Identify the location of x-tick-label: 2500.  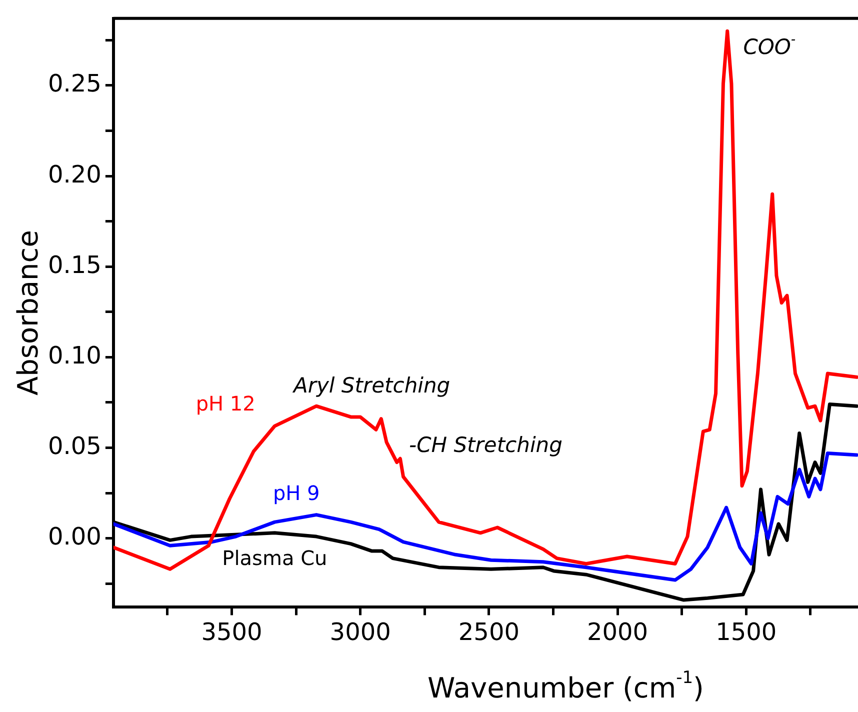
(489, 632).